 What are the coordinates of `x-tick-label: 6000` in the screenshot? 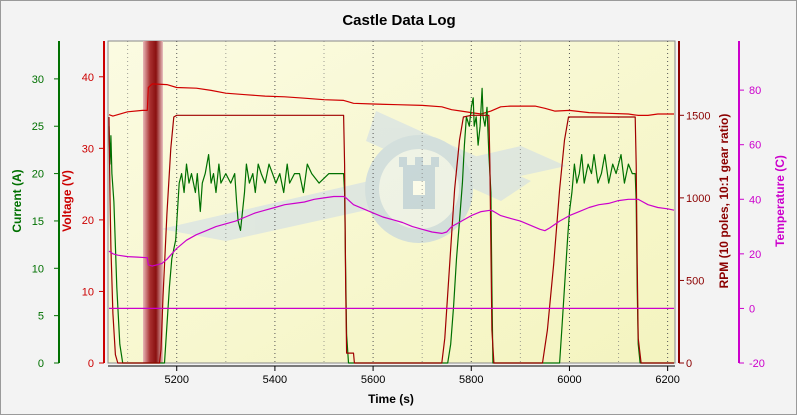 It's located at (569, 380).